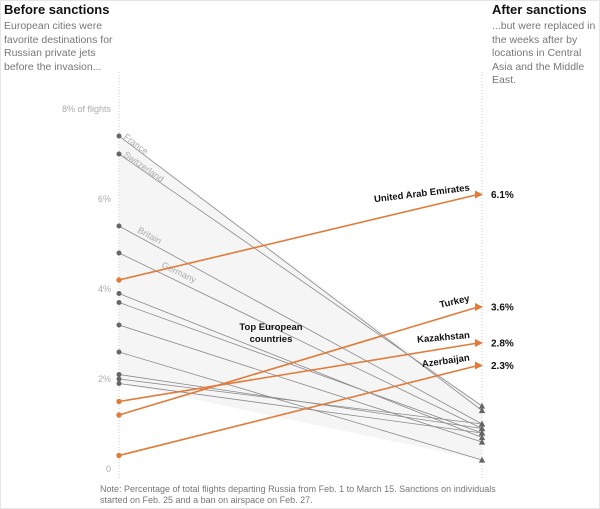  What do you see at coordinates (479, 194) in the screenshot?
I see `highlight-arrowhead-united-arab-emirates` at bounding box center [479, 194].